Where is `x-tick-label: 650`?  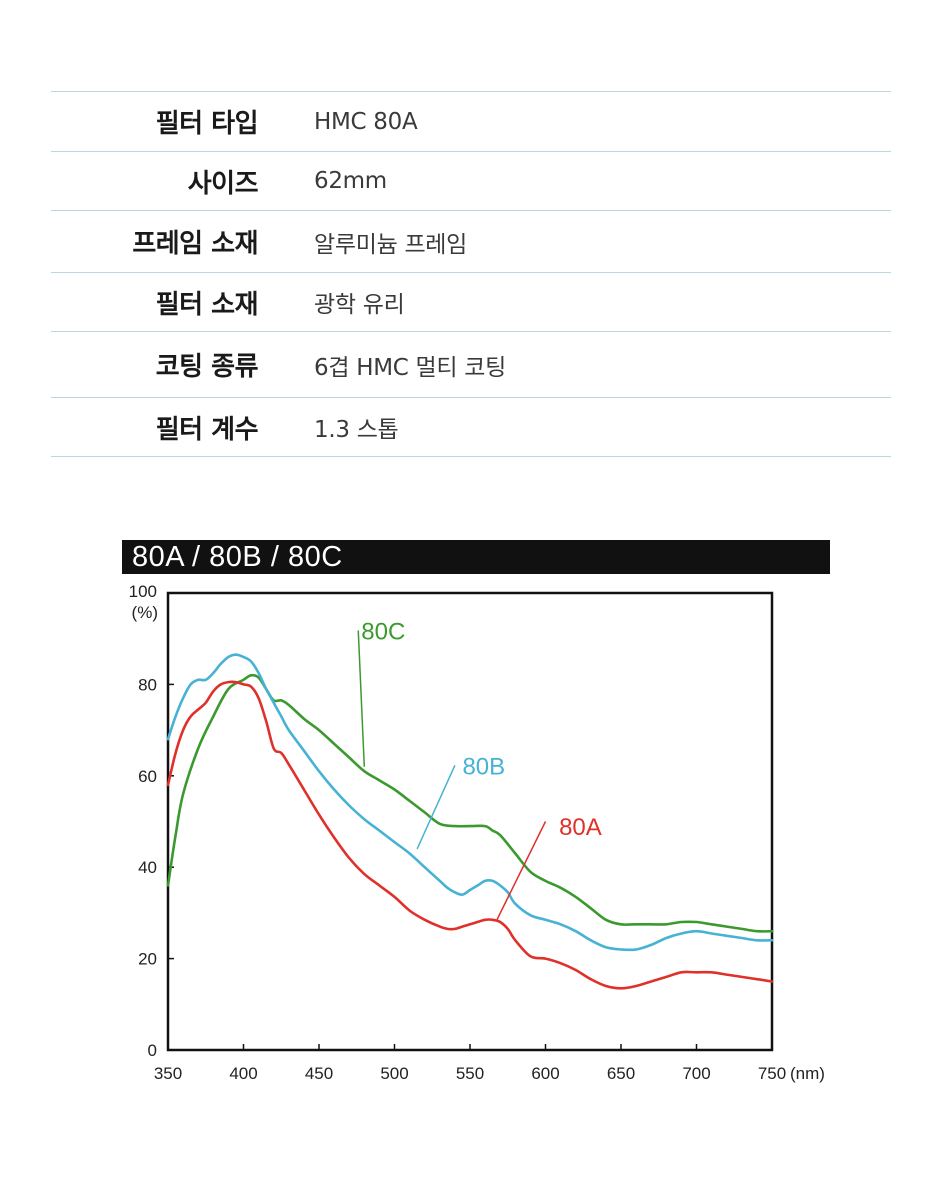
x-tick-label: 650 is located at coordinates (621, 1073).